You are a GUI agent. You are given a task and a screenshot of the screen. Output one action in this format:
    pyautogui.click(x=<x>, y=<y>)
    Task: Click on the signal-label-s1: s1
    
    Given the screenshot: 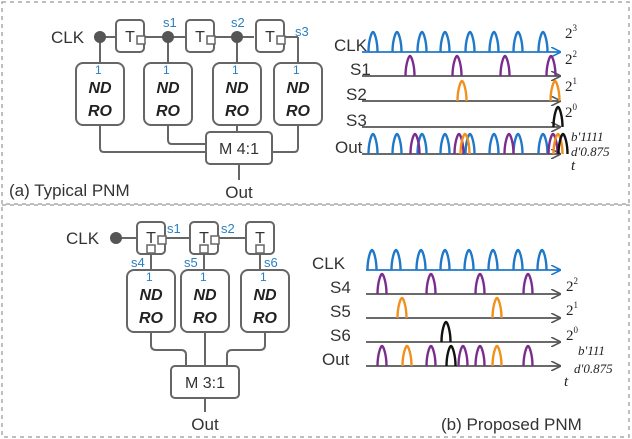 What is the action you would take?
    pyautogui.click(x=170, y=22)
    